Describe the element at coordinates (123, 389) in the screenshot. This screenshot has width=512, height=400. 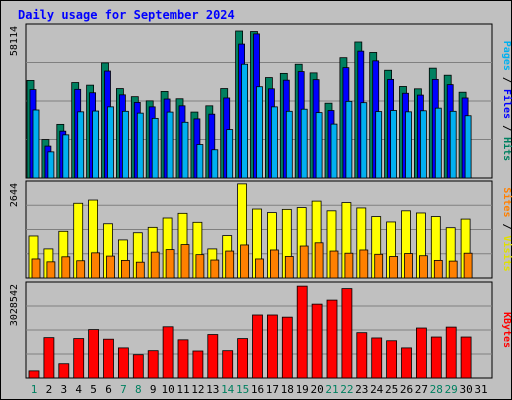
I see `x-tick-label: 7` at that location.